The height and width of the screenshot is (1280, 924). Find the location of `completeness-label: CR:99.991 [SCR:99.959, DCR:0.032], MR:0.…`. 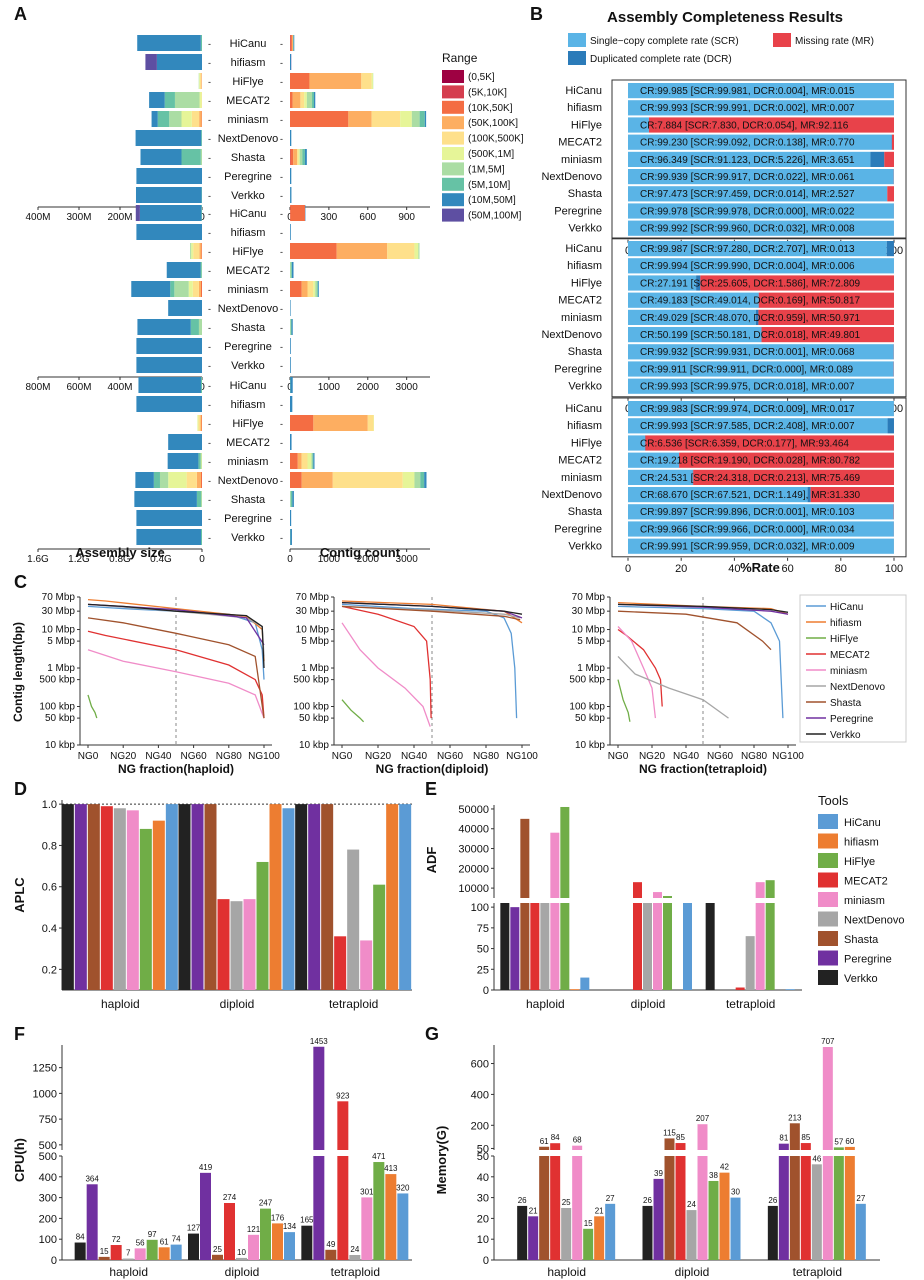

completeness-label: CR:99.991 [SCR:99.959, DCR:0.032], MR:0.… is located at coordinates (747, 547).